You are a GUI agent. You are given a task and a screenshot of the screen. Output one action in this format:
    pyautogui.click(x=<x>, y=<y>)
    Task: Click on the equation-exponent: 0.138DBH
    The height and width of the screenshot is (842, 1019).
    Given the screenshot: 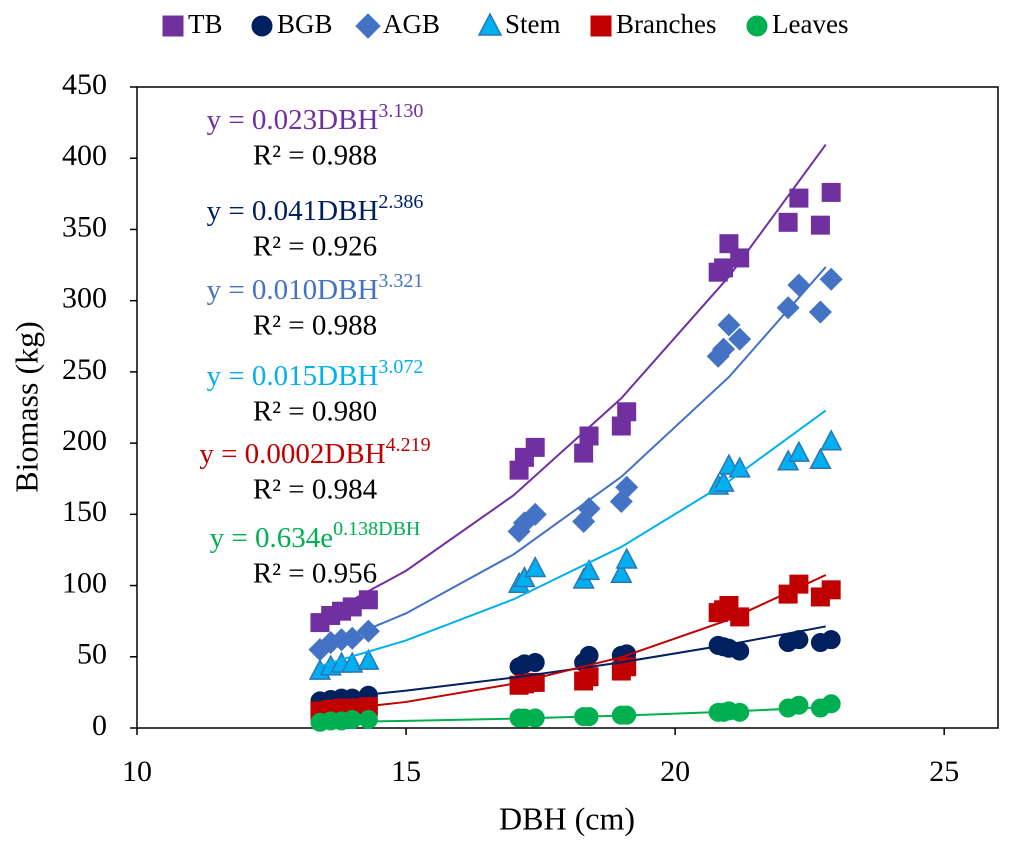 What is the action you would take?
    pyautogui.click(x=376, y=529)
    